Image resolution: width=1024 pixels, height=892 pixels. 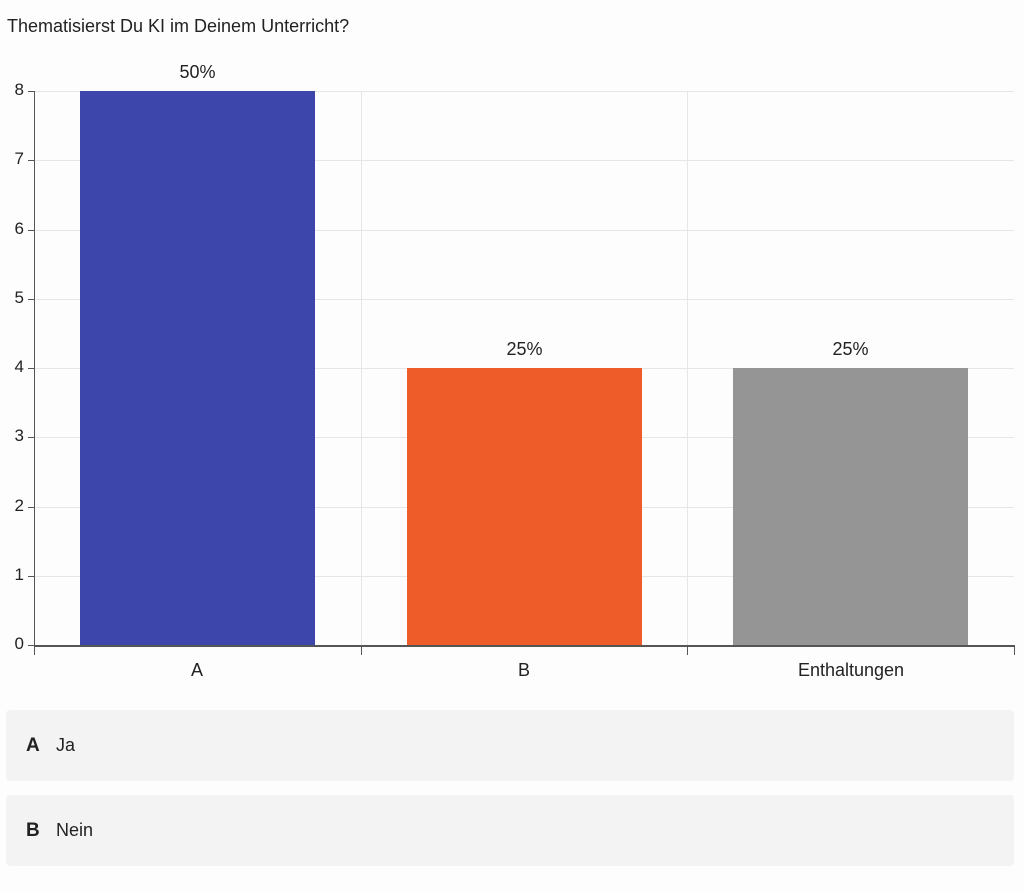 What do you see at coordinates (19, 643) in the screenshot?
I see `y-tick-label: 0` at bounding box center [19, 643].